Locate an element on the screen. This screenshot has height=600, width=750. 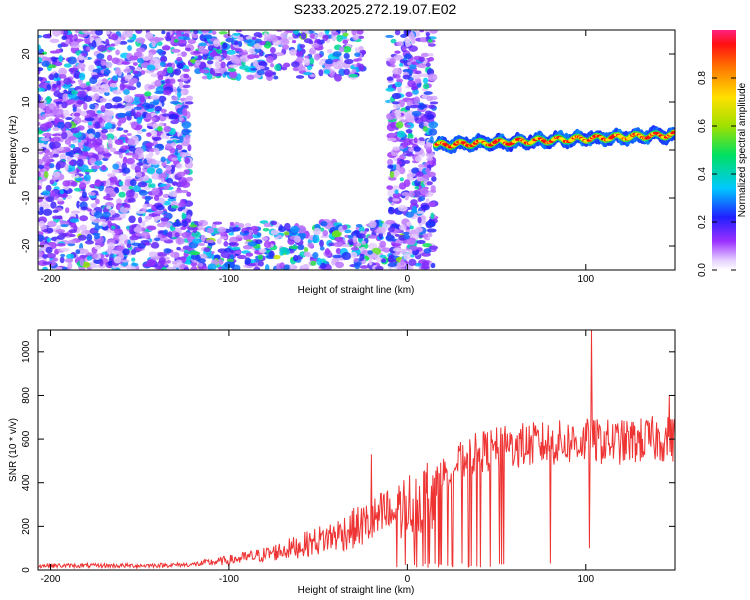
y-tick-label: 600 is located at coordinates (26, 438).